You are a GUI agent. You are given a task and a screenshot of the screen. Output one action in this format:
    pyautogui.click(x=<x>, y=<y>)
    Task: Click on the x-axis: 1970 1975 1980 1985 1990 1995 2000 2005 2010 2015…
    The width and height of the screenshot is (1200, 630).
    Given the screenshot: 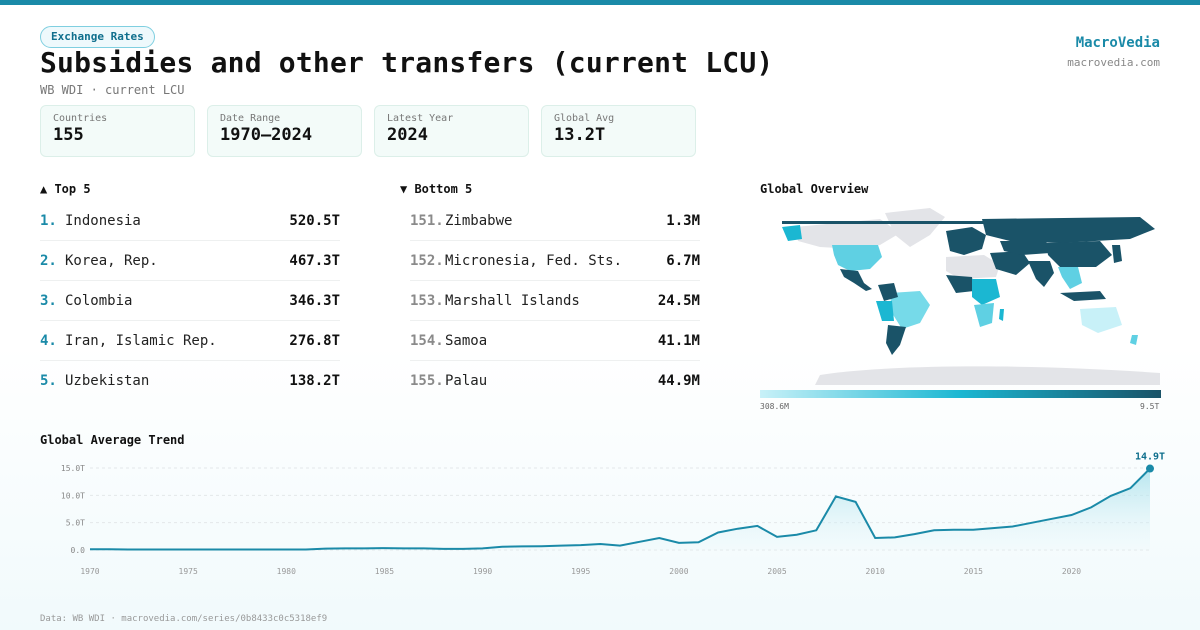 What is the action you would take?
    pyautogui.click(x=580, y=571)
    